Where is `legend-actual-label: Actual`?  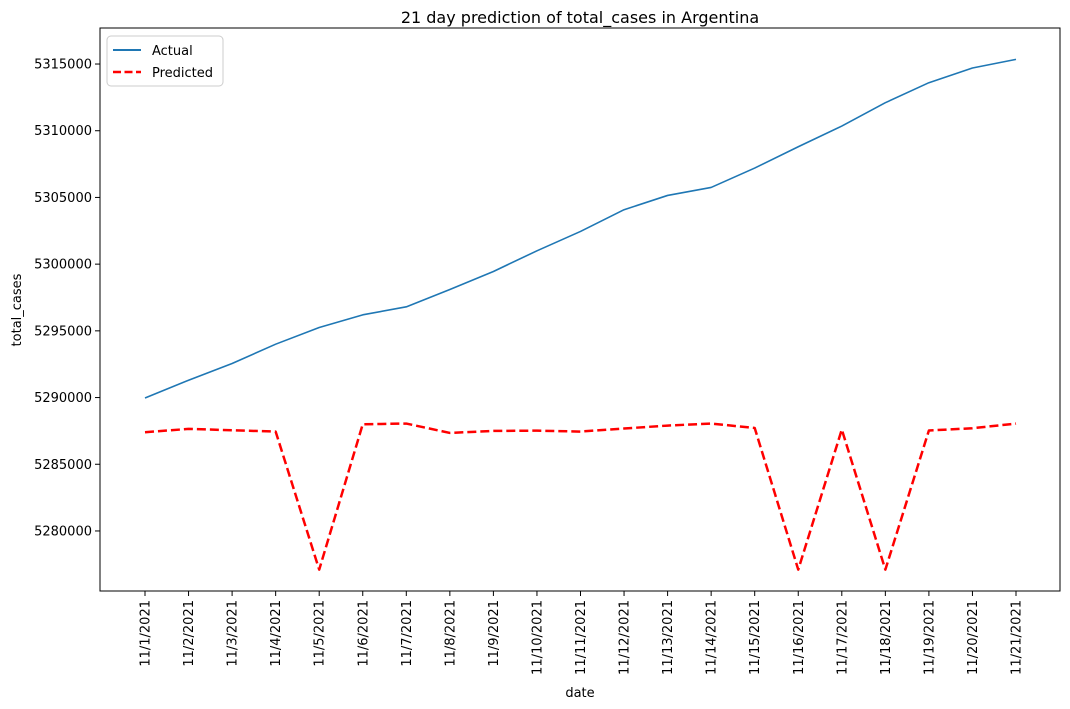 legend-actual-label: Actual is located at coordinates (172, 51).